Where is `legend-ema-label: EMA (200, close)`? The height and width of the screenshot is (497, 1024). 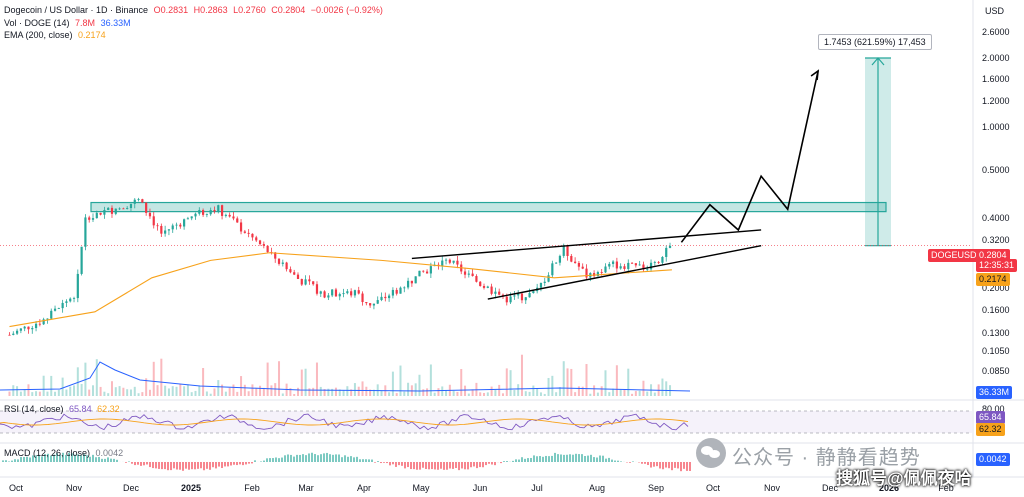 legend-ema-label: EMA (200, close) is located at coordinates (38, 35).